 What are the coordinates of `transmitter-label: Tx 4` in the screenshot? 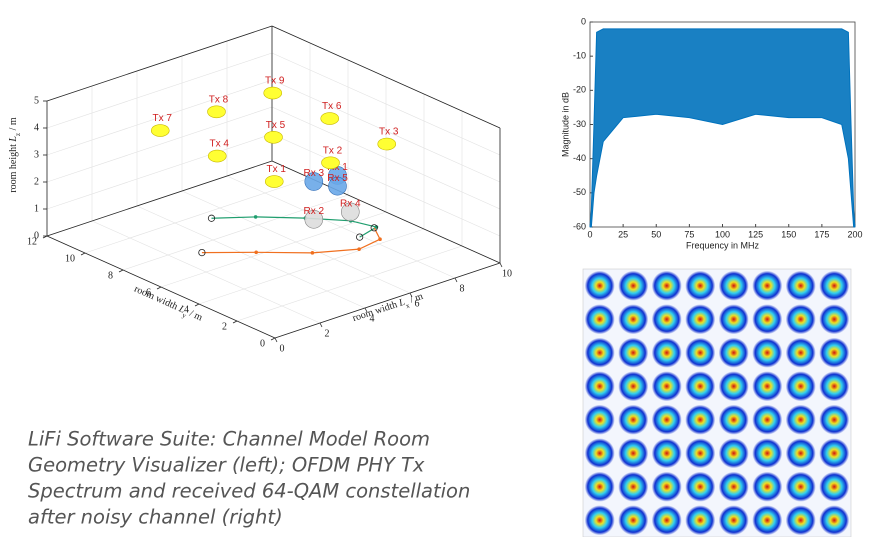 It's located at (220, 144).